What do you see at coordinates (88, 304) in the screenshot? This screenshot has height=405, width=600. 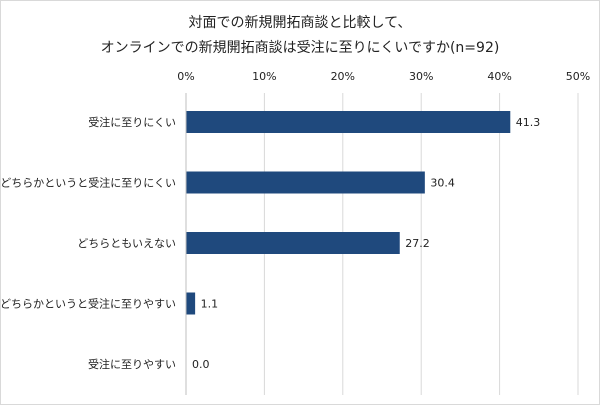 I see `category-label: どちらかというと受注に至りやすい` at bounding box center [88, 304].